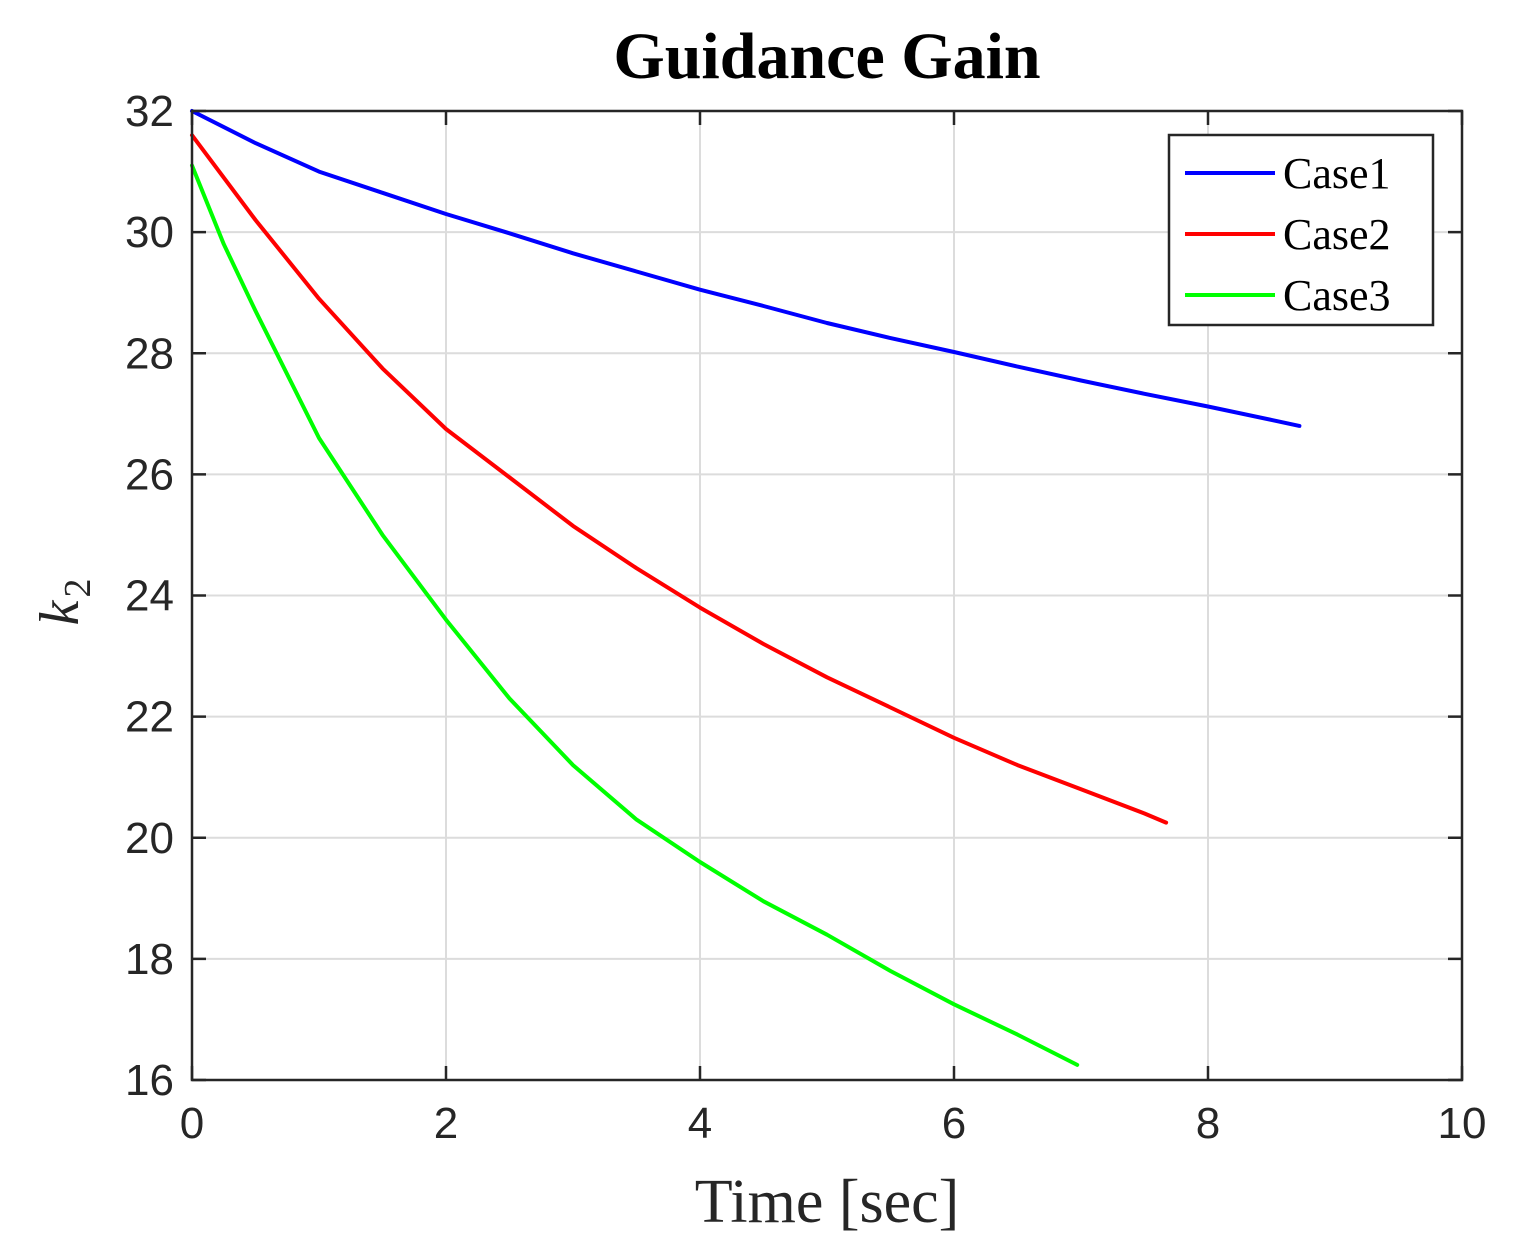  I want to click on y-axis-label-text: k, so click(60, 613).